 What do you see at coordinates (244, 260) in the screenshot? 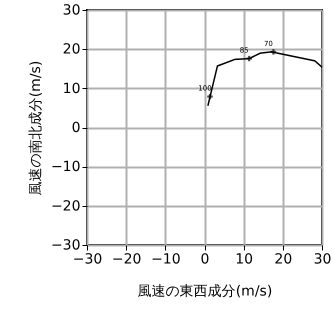
I see `x-tick-label: 10` at bounding box center [244, 260].